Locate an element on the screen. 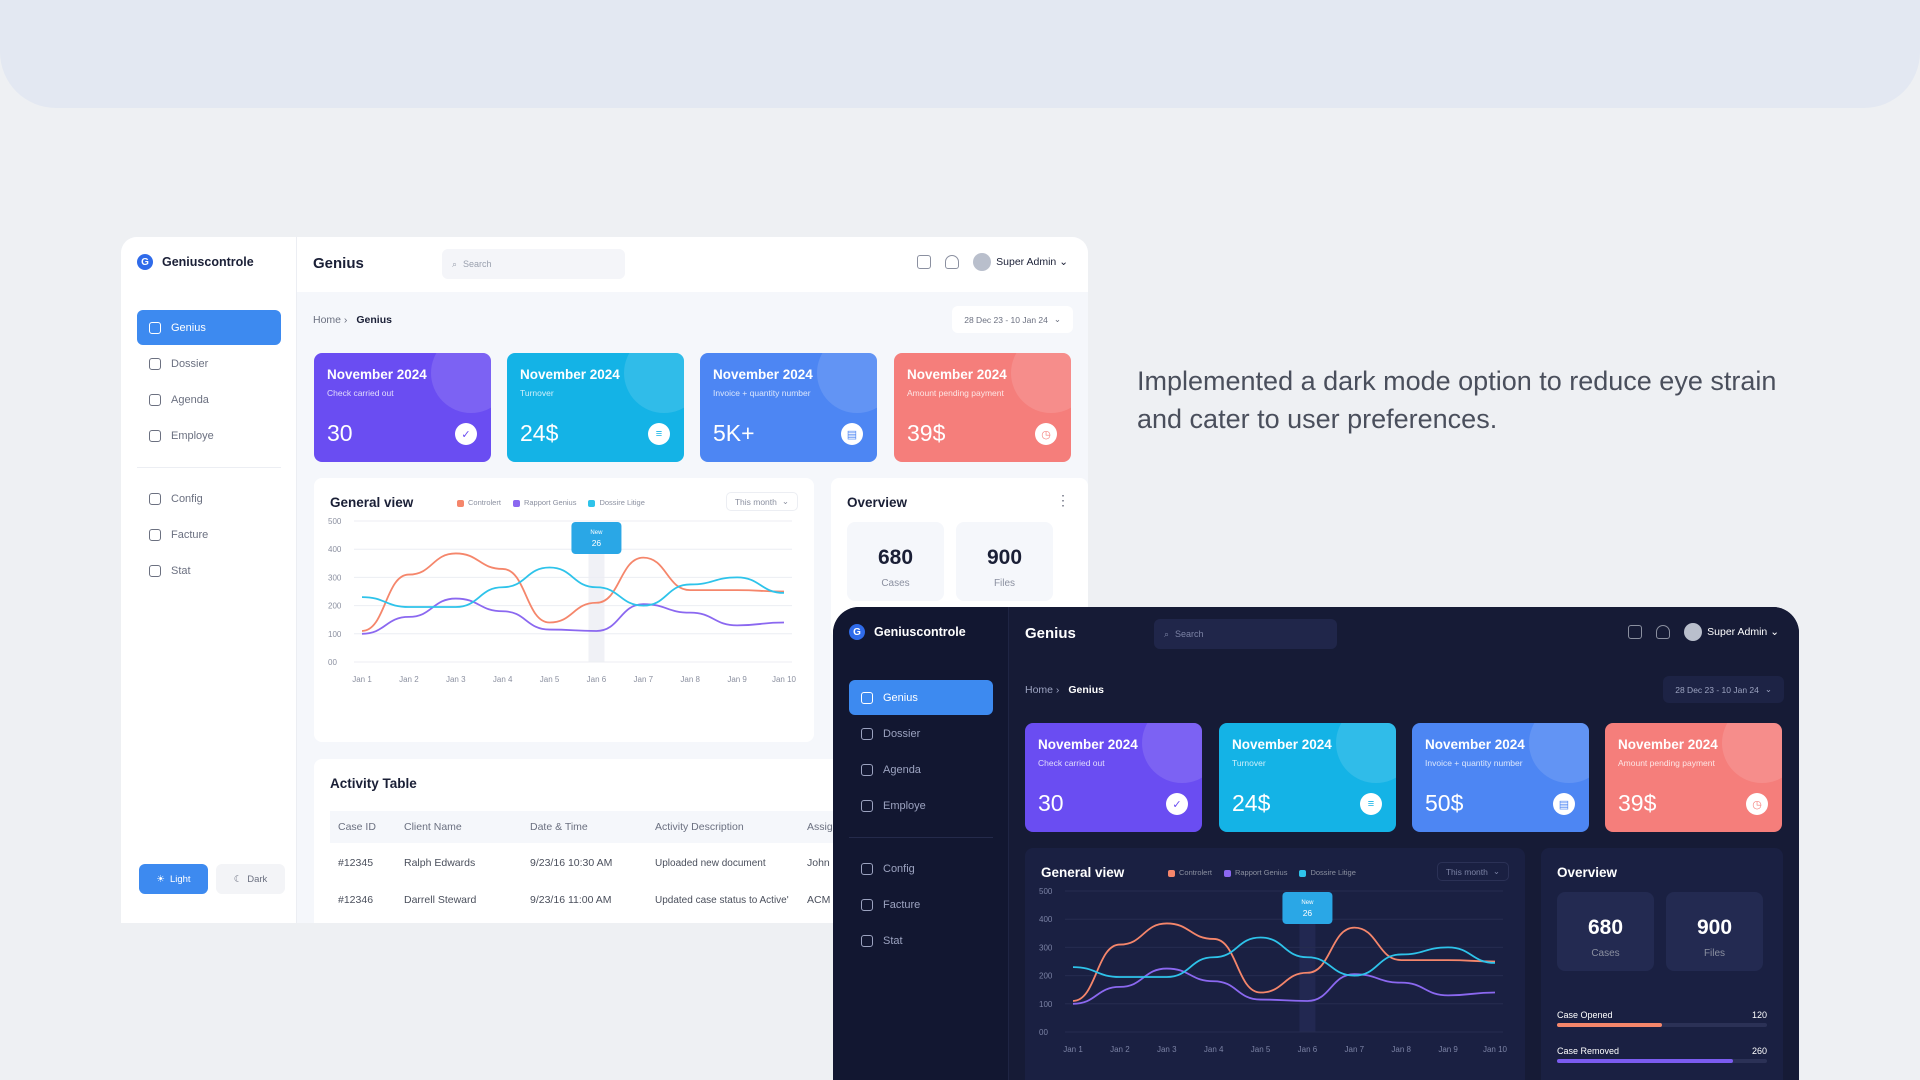 The height and width of the screenshot is (1080, 1920). check-icon: ✓ is located at coordinates (466, 434).